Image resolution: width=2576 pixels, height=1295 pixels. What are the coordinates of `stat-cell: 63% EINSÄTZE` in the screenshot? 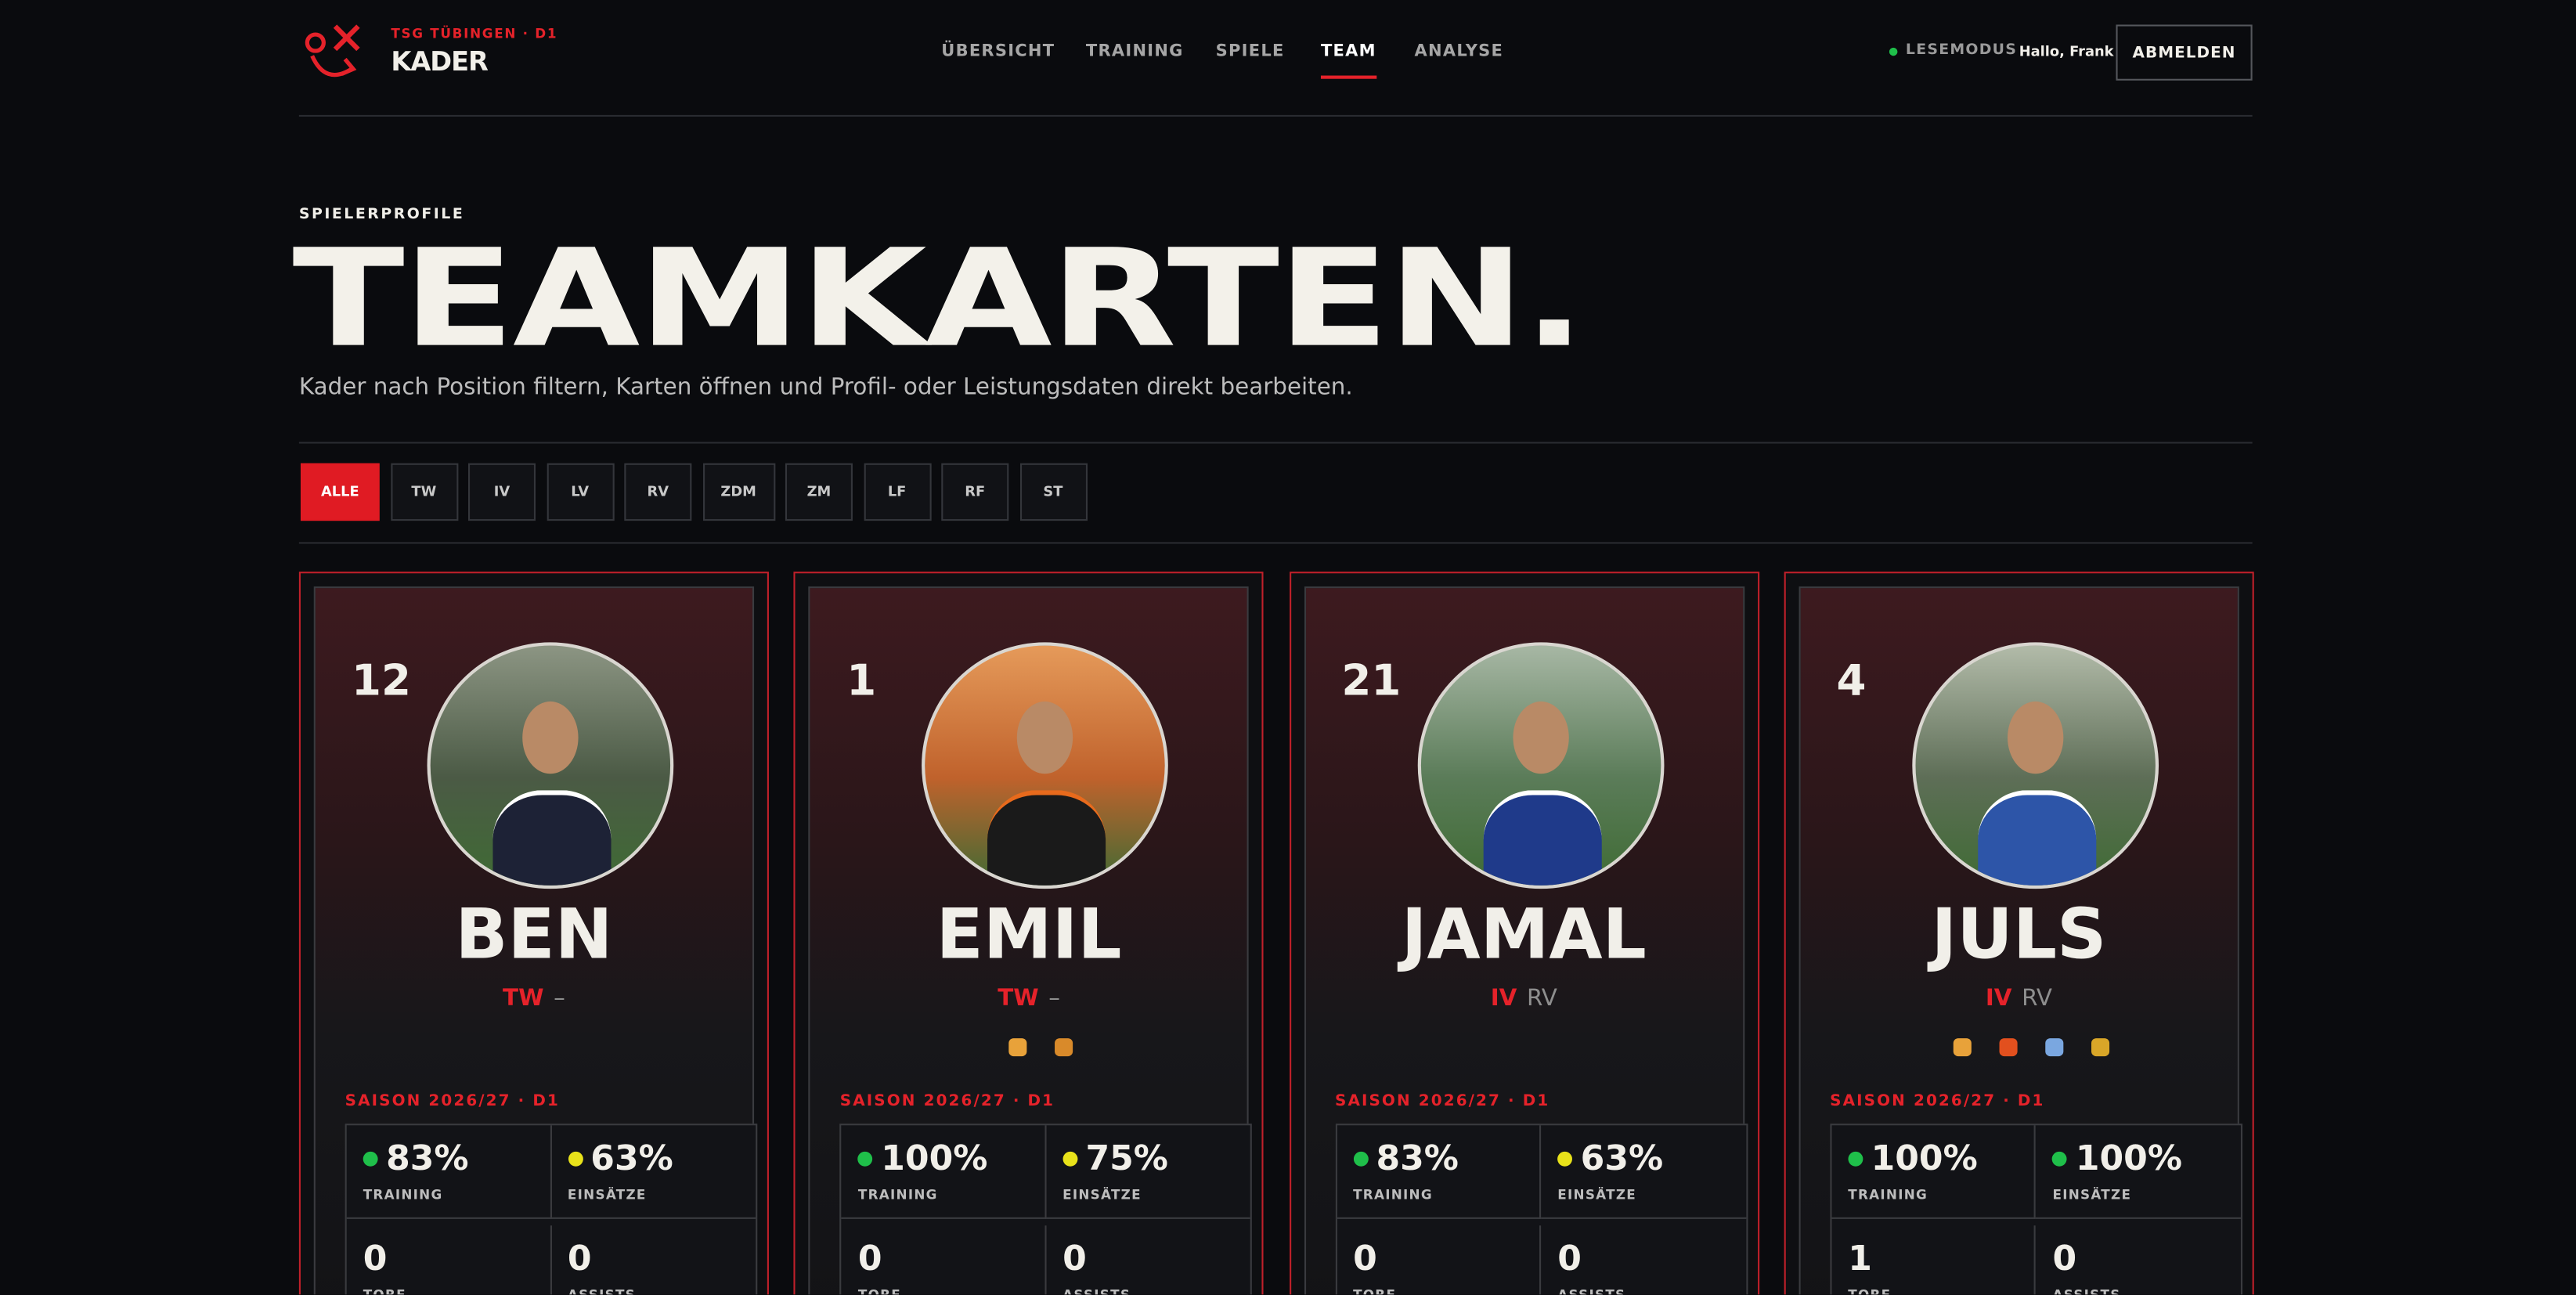 It's located at (653, 1172).